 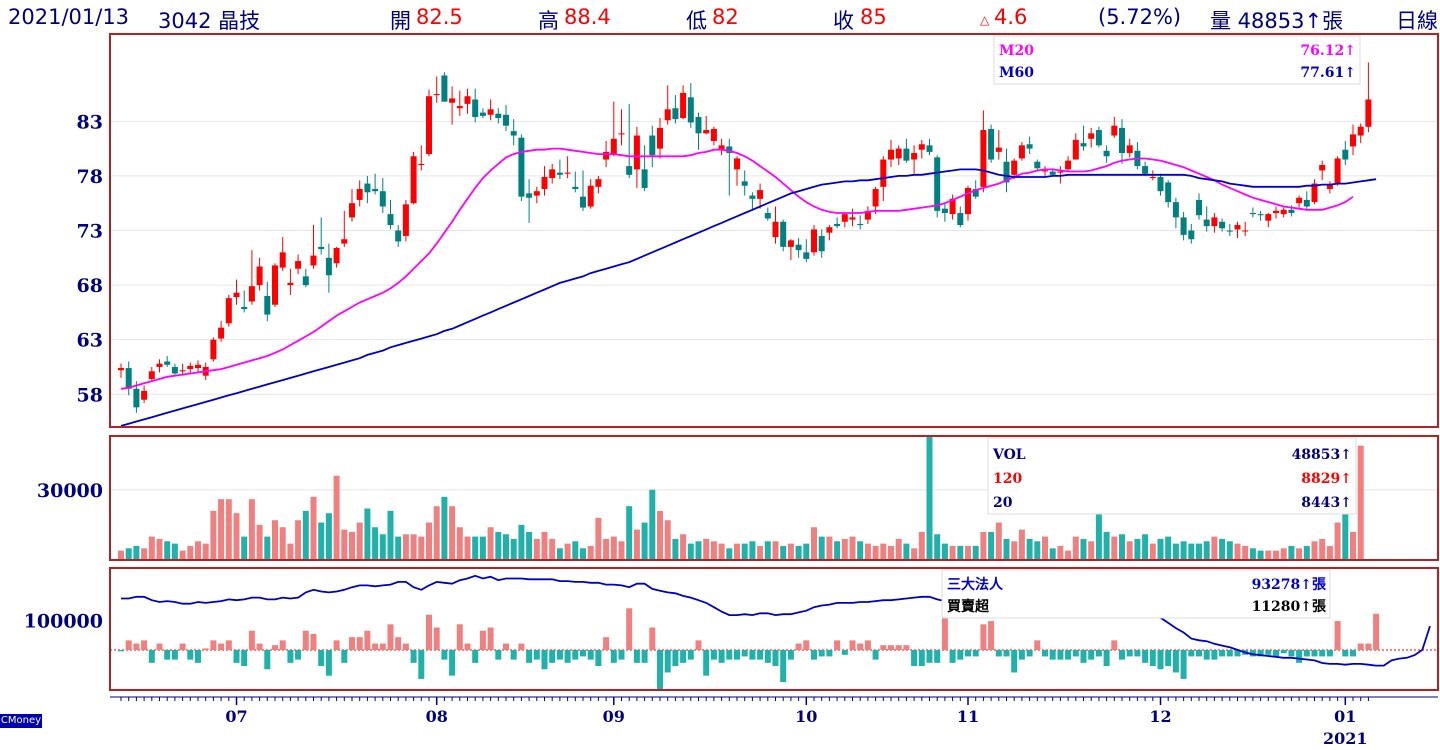 I want to click on x-axis-month-label: 08, so click(x=437, y=716).